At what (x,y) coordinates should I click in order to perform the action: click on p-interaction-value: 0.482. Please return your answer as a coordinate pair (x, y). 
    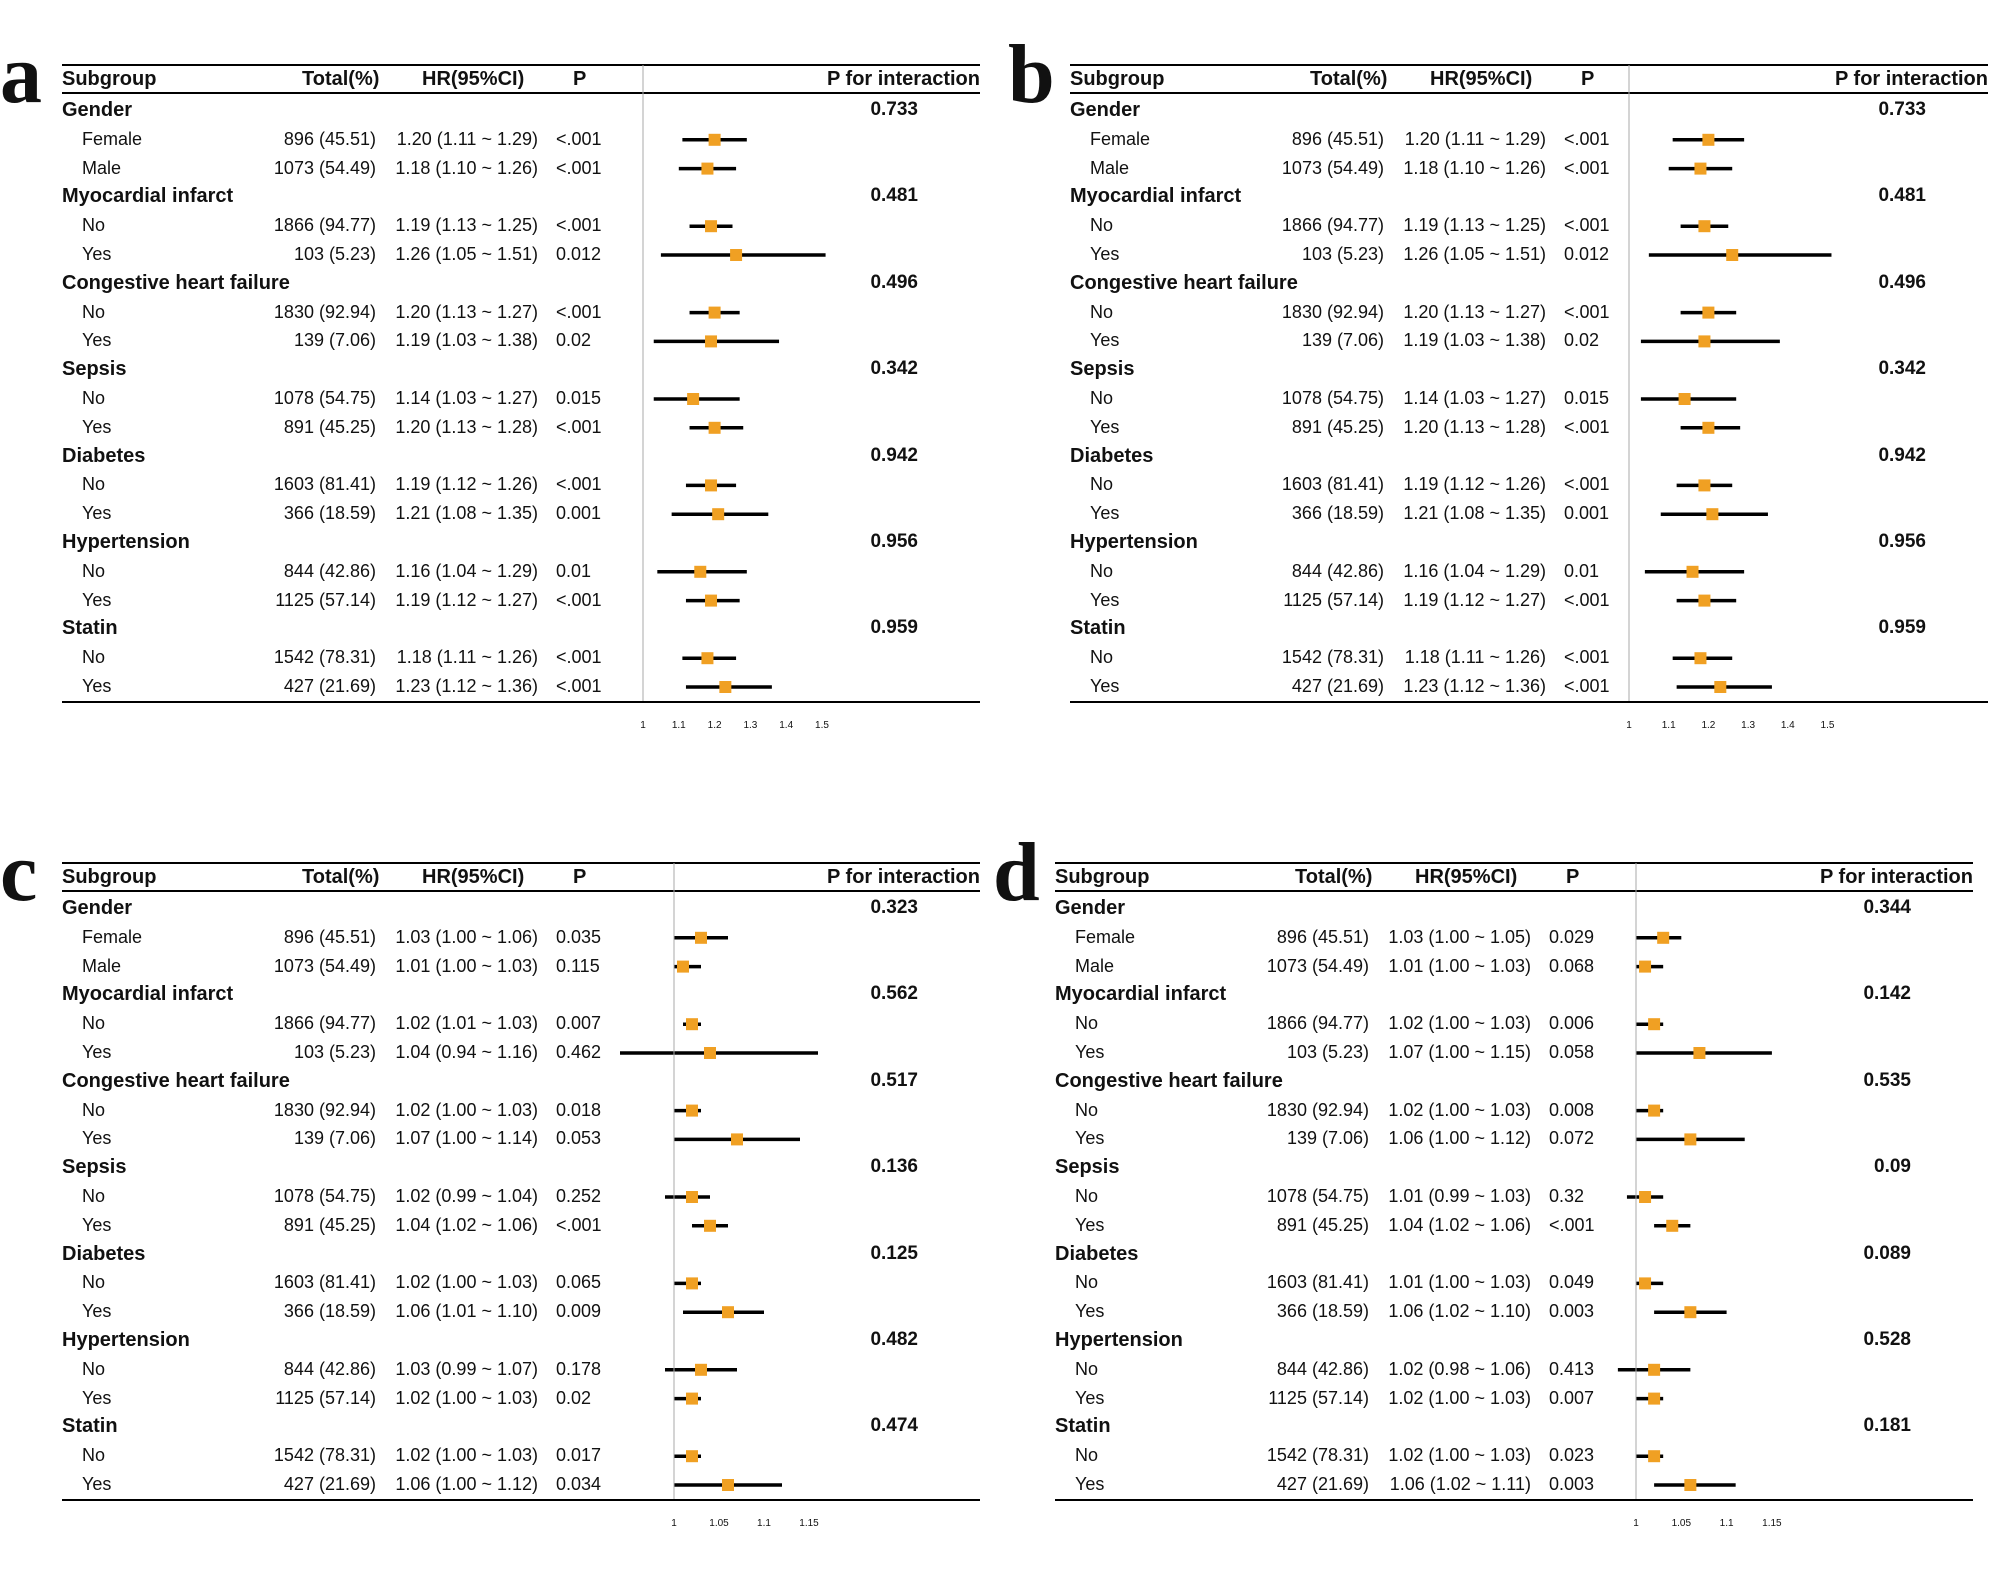
    Looking at the image, I should click on (894, 1339).